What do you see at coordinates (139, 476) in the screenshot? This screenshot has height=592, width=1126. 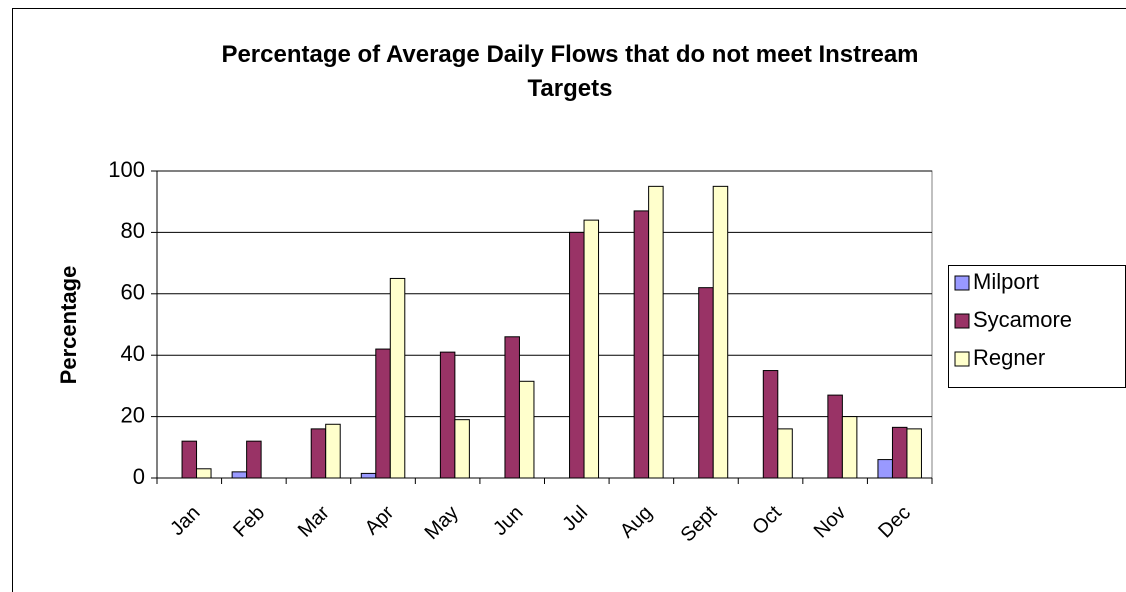 I see `y-tick-label: 0` at bounding box center [139, 476].